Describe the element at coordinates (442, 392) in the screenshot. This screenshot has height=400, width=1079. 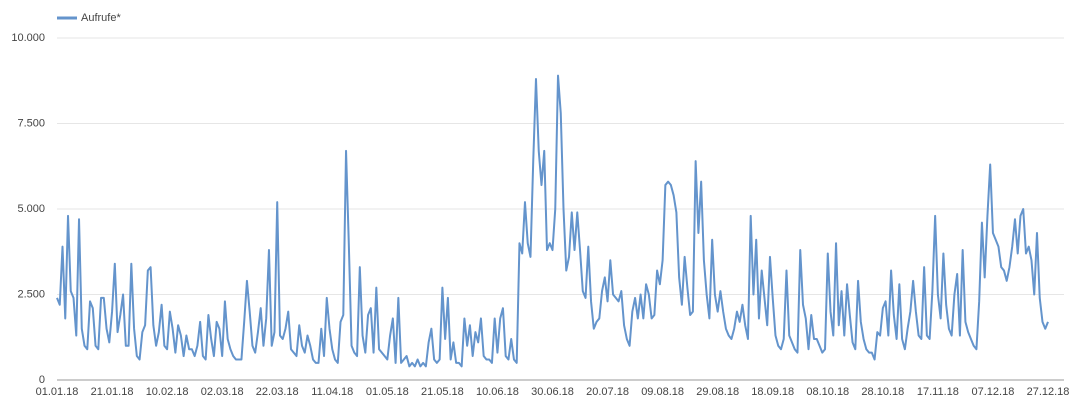
I see `x-tick-label: 21.05.18` at that location.